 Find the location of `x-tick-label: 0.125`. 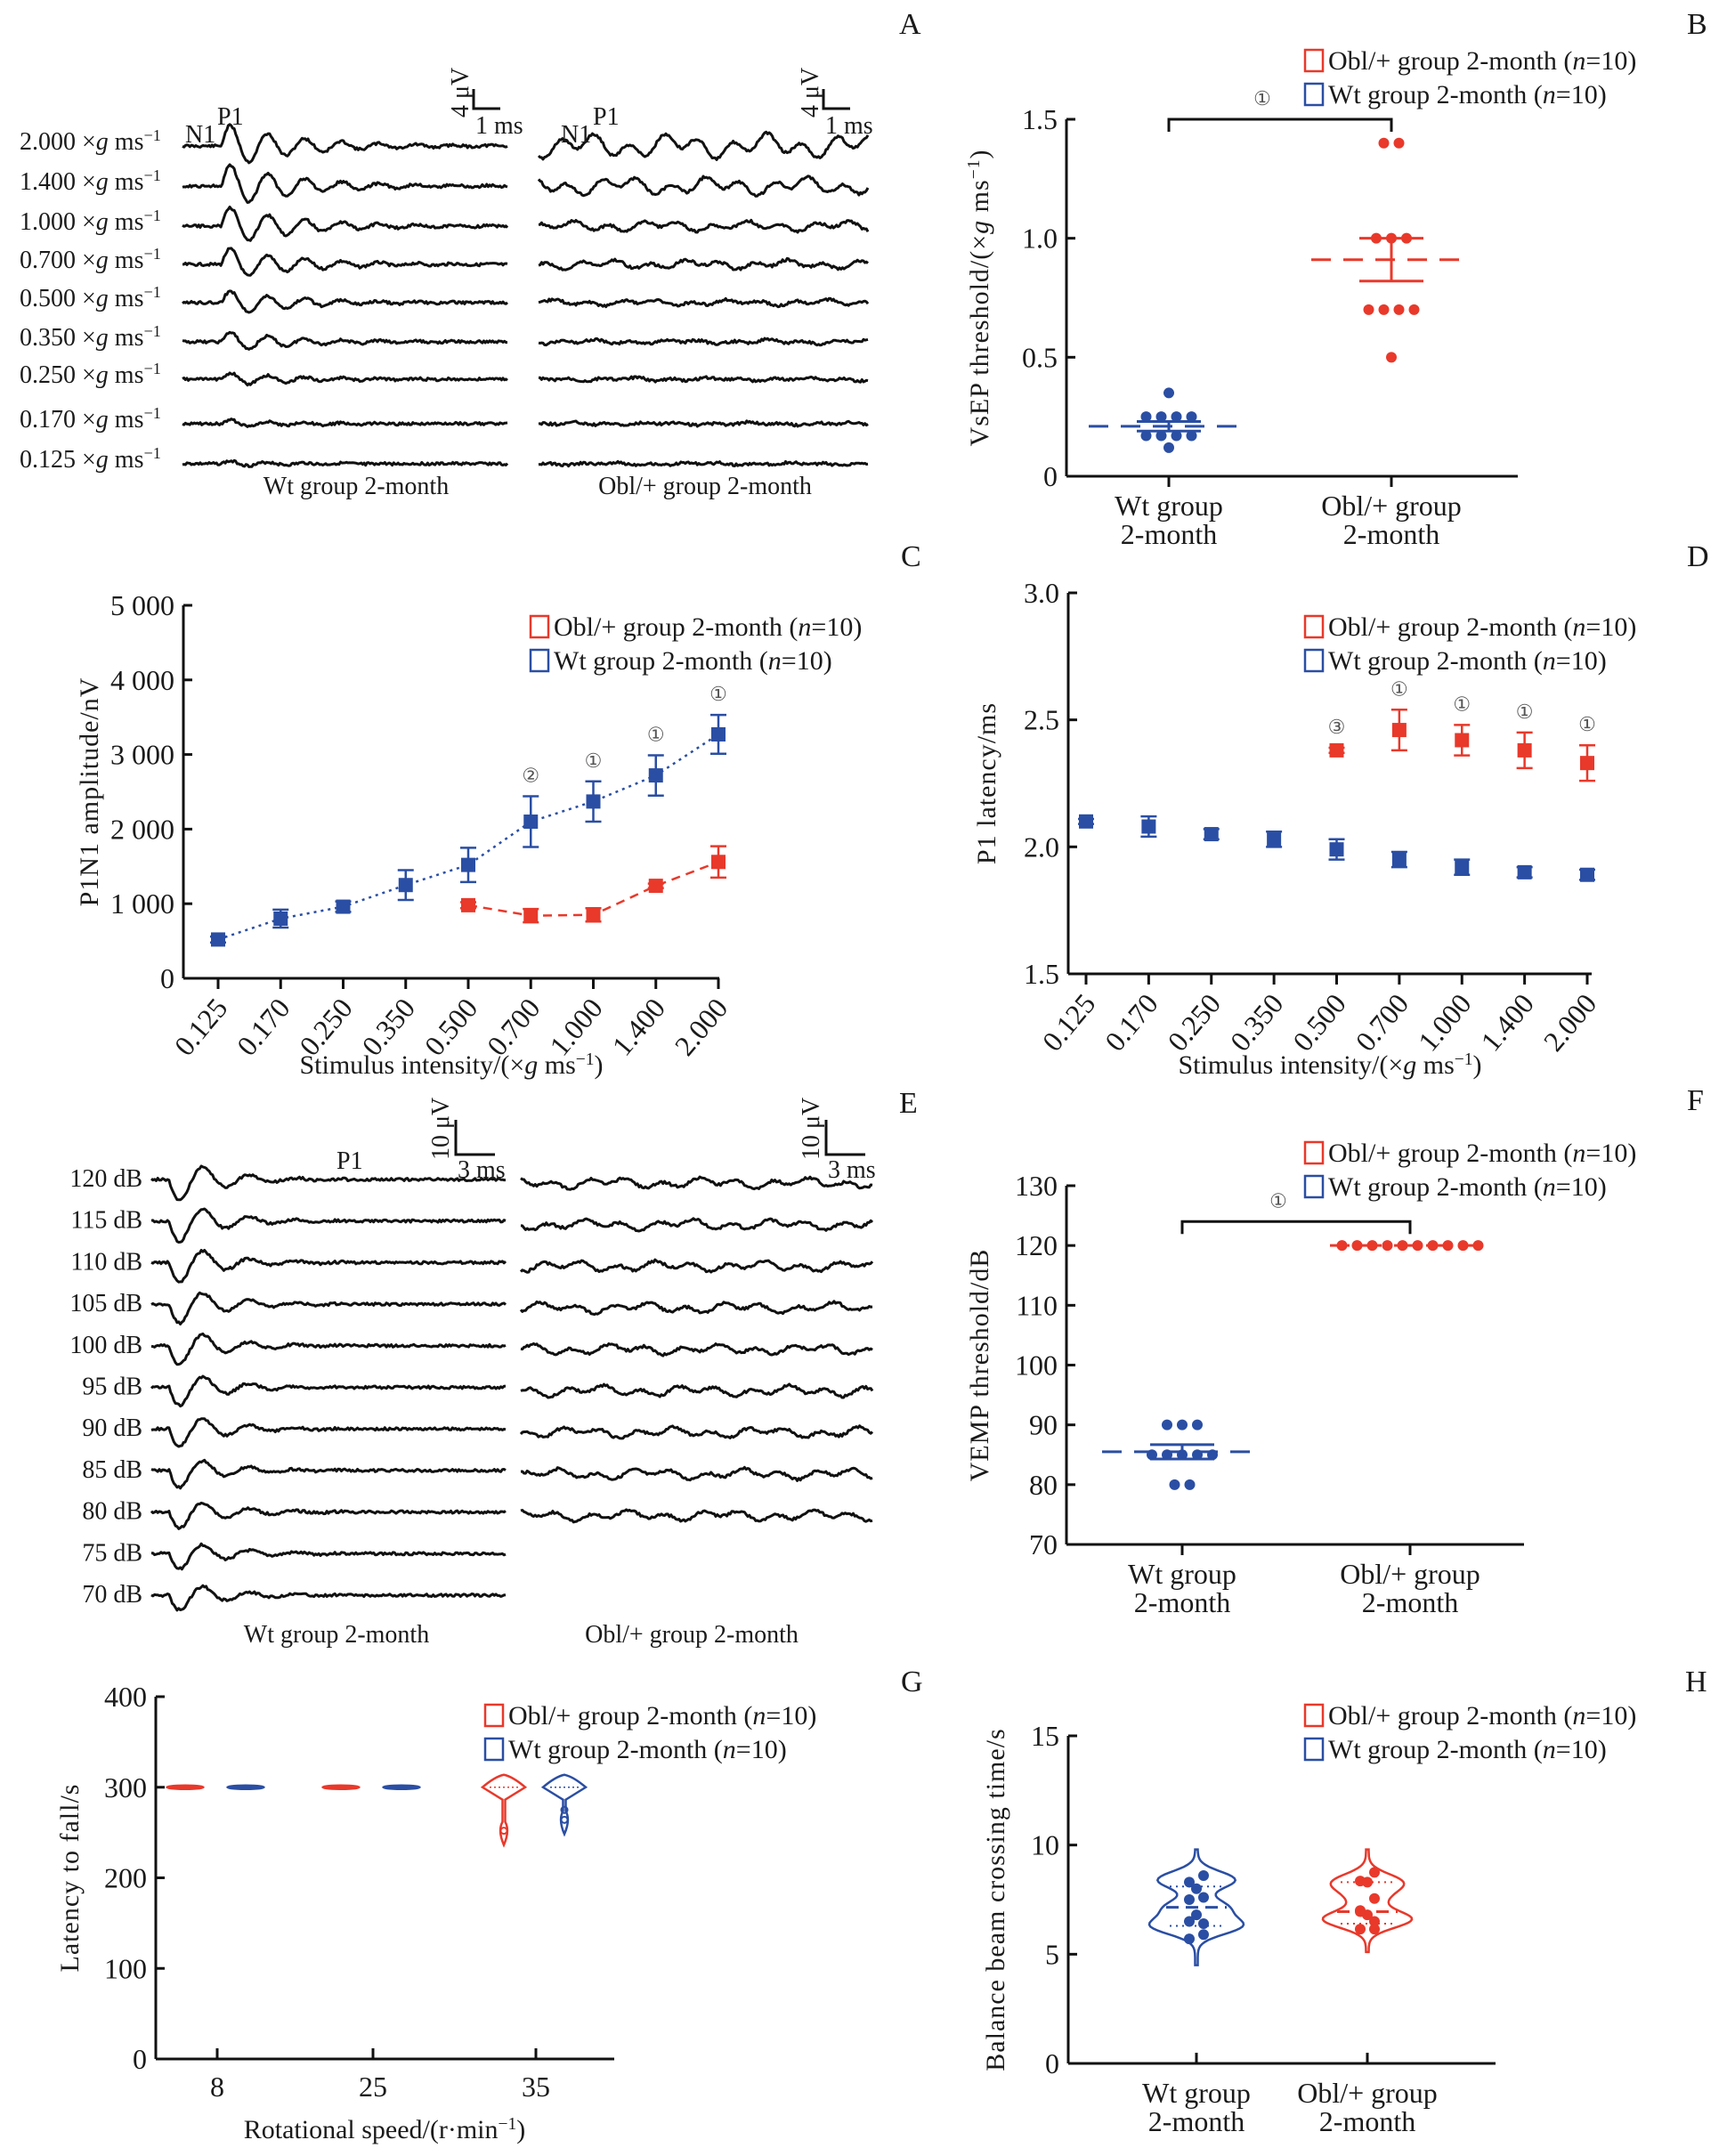

x-tick-label: 0.125 is located at coordinates (201, 1026).